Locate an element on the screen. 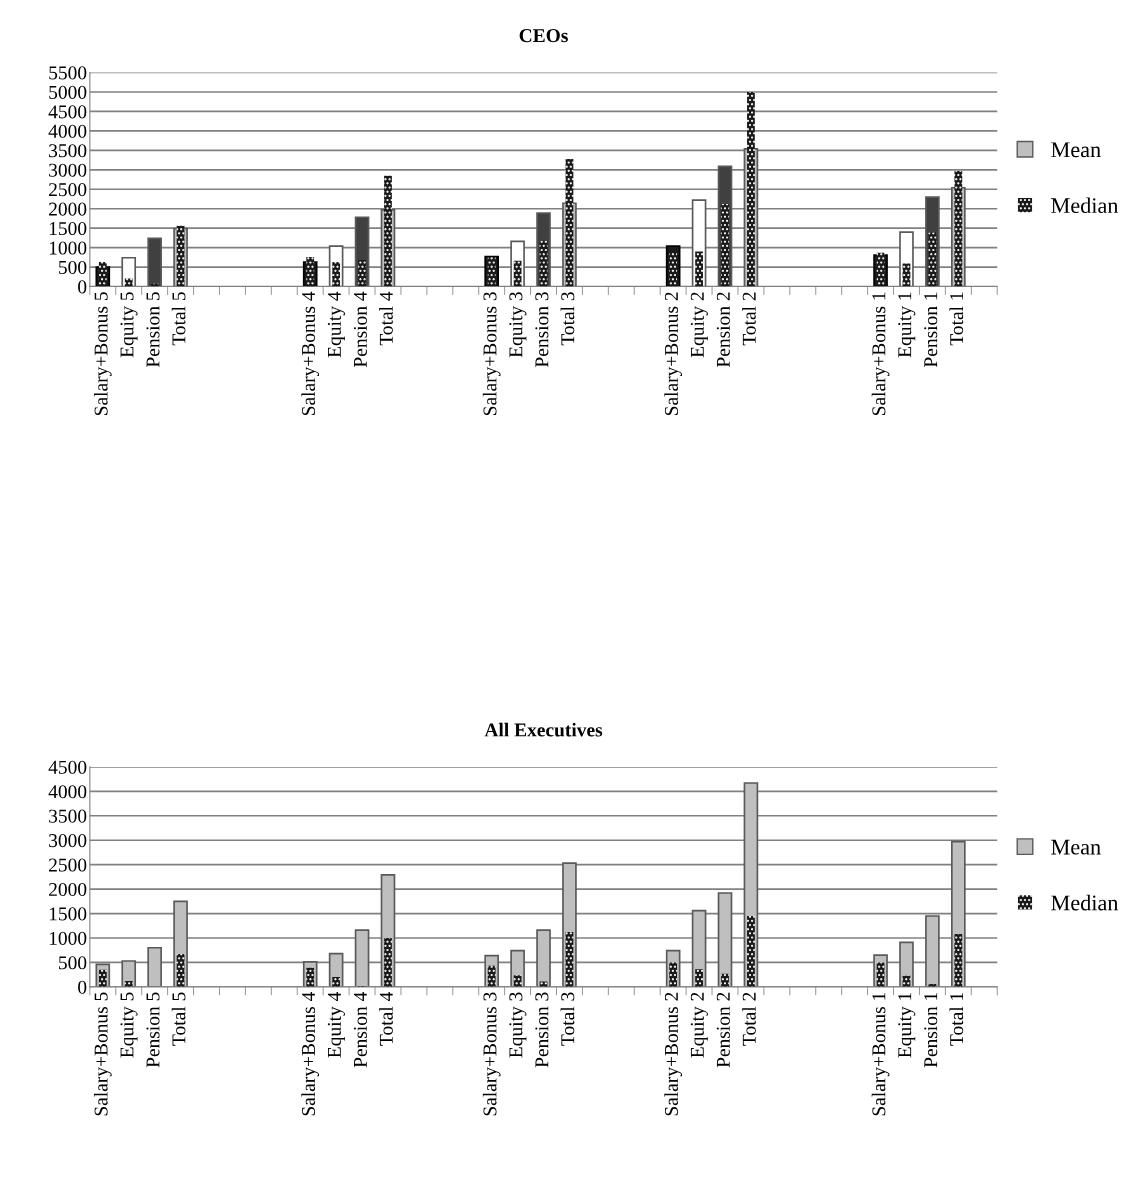 This screenshot has height=1189, width=1123. chart-title: CEOs is located at coordinates (543, 36).